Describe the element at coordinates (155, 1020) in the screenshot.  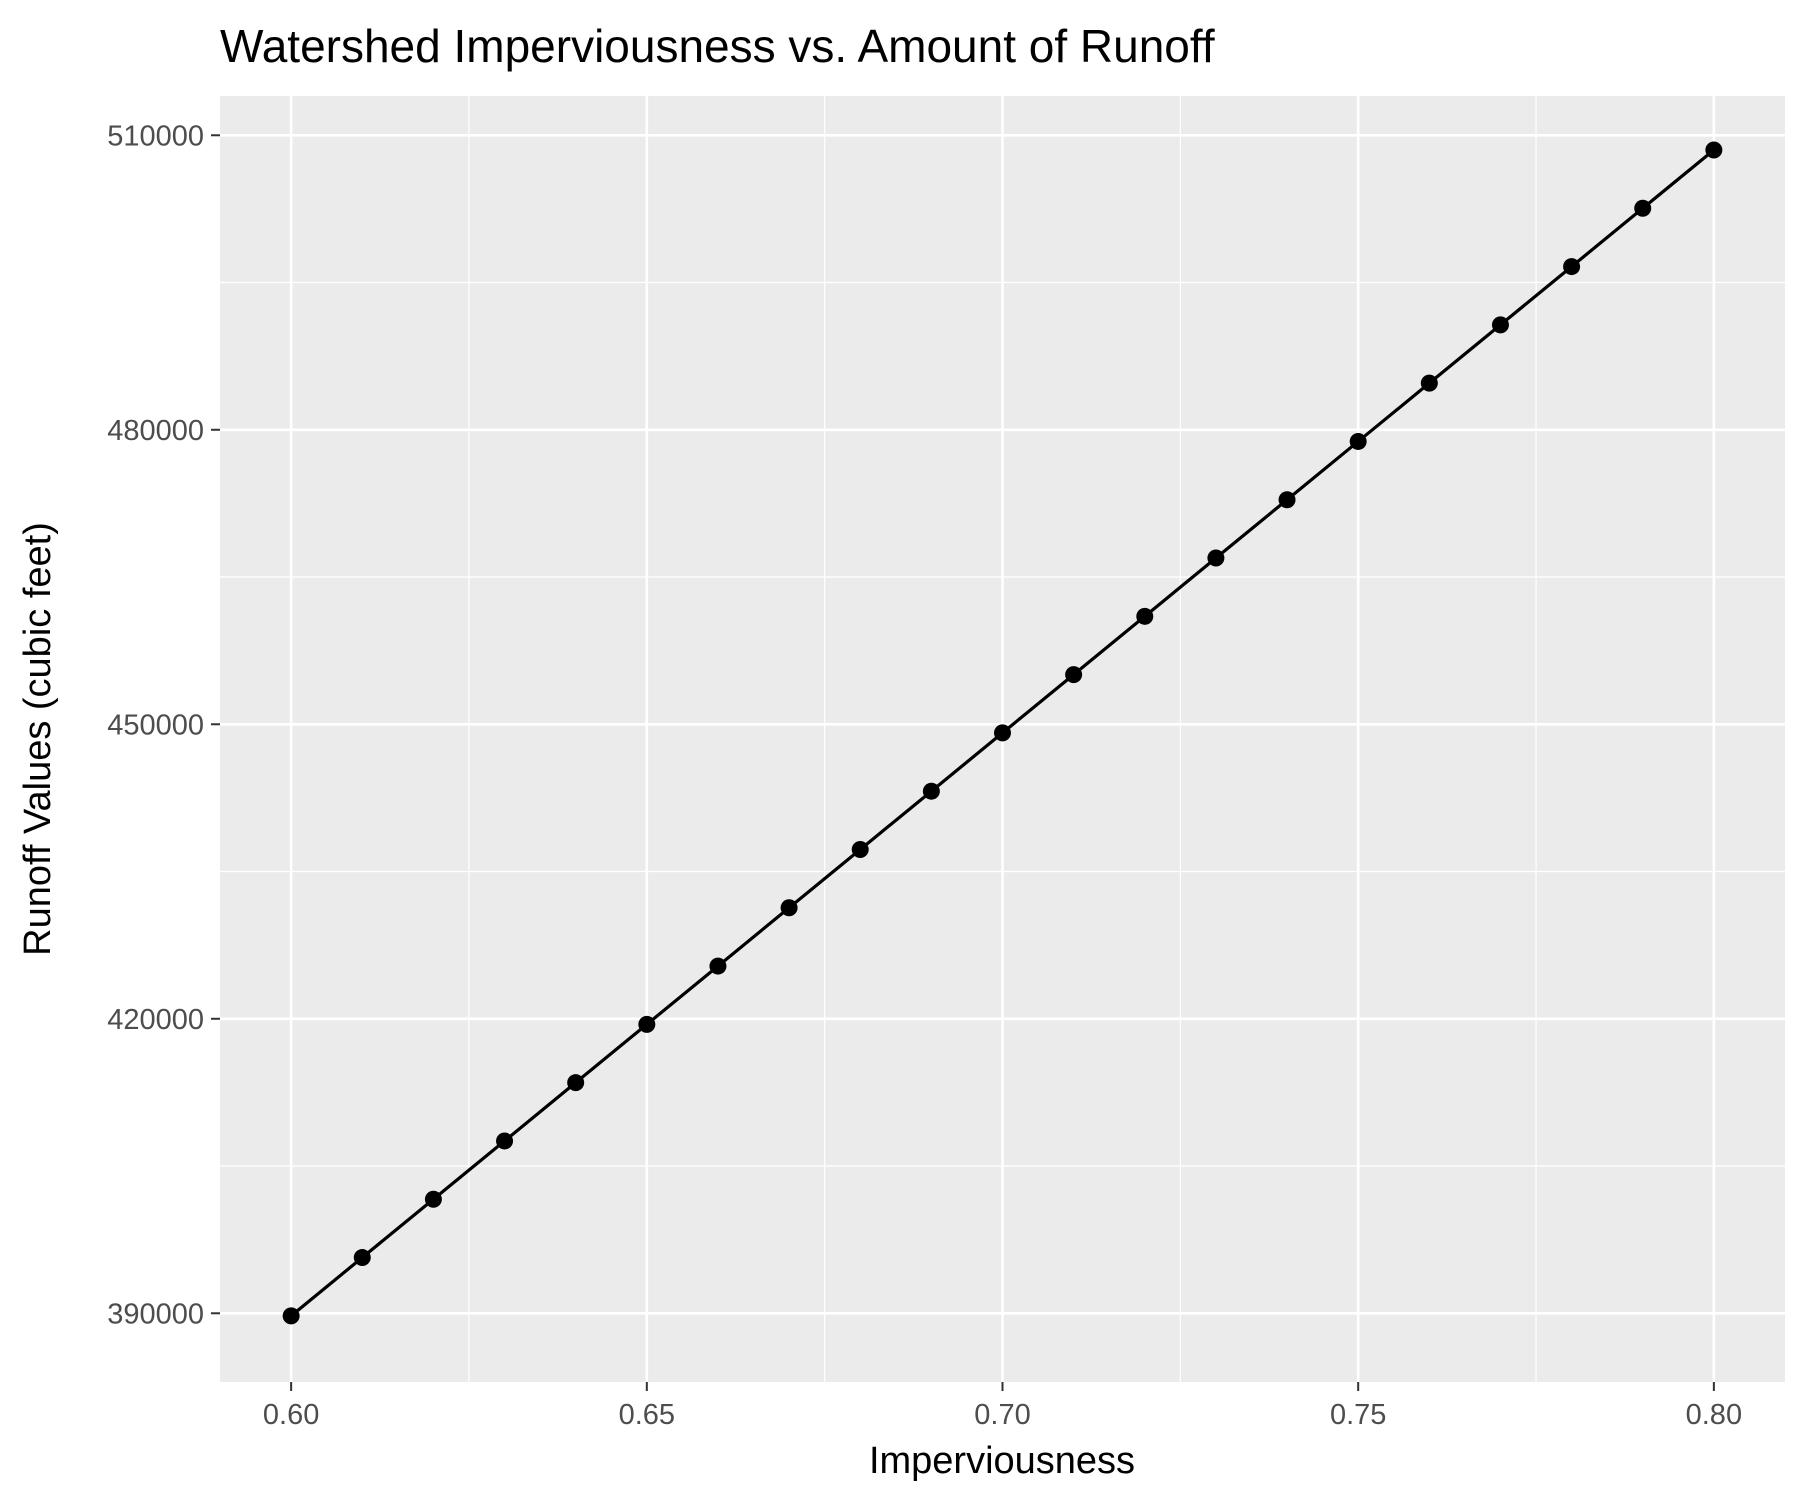
I see `y-tick-label: 420000` at that location.